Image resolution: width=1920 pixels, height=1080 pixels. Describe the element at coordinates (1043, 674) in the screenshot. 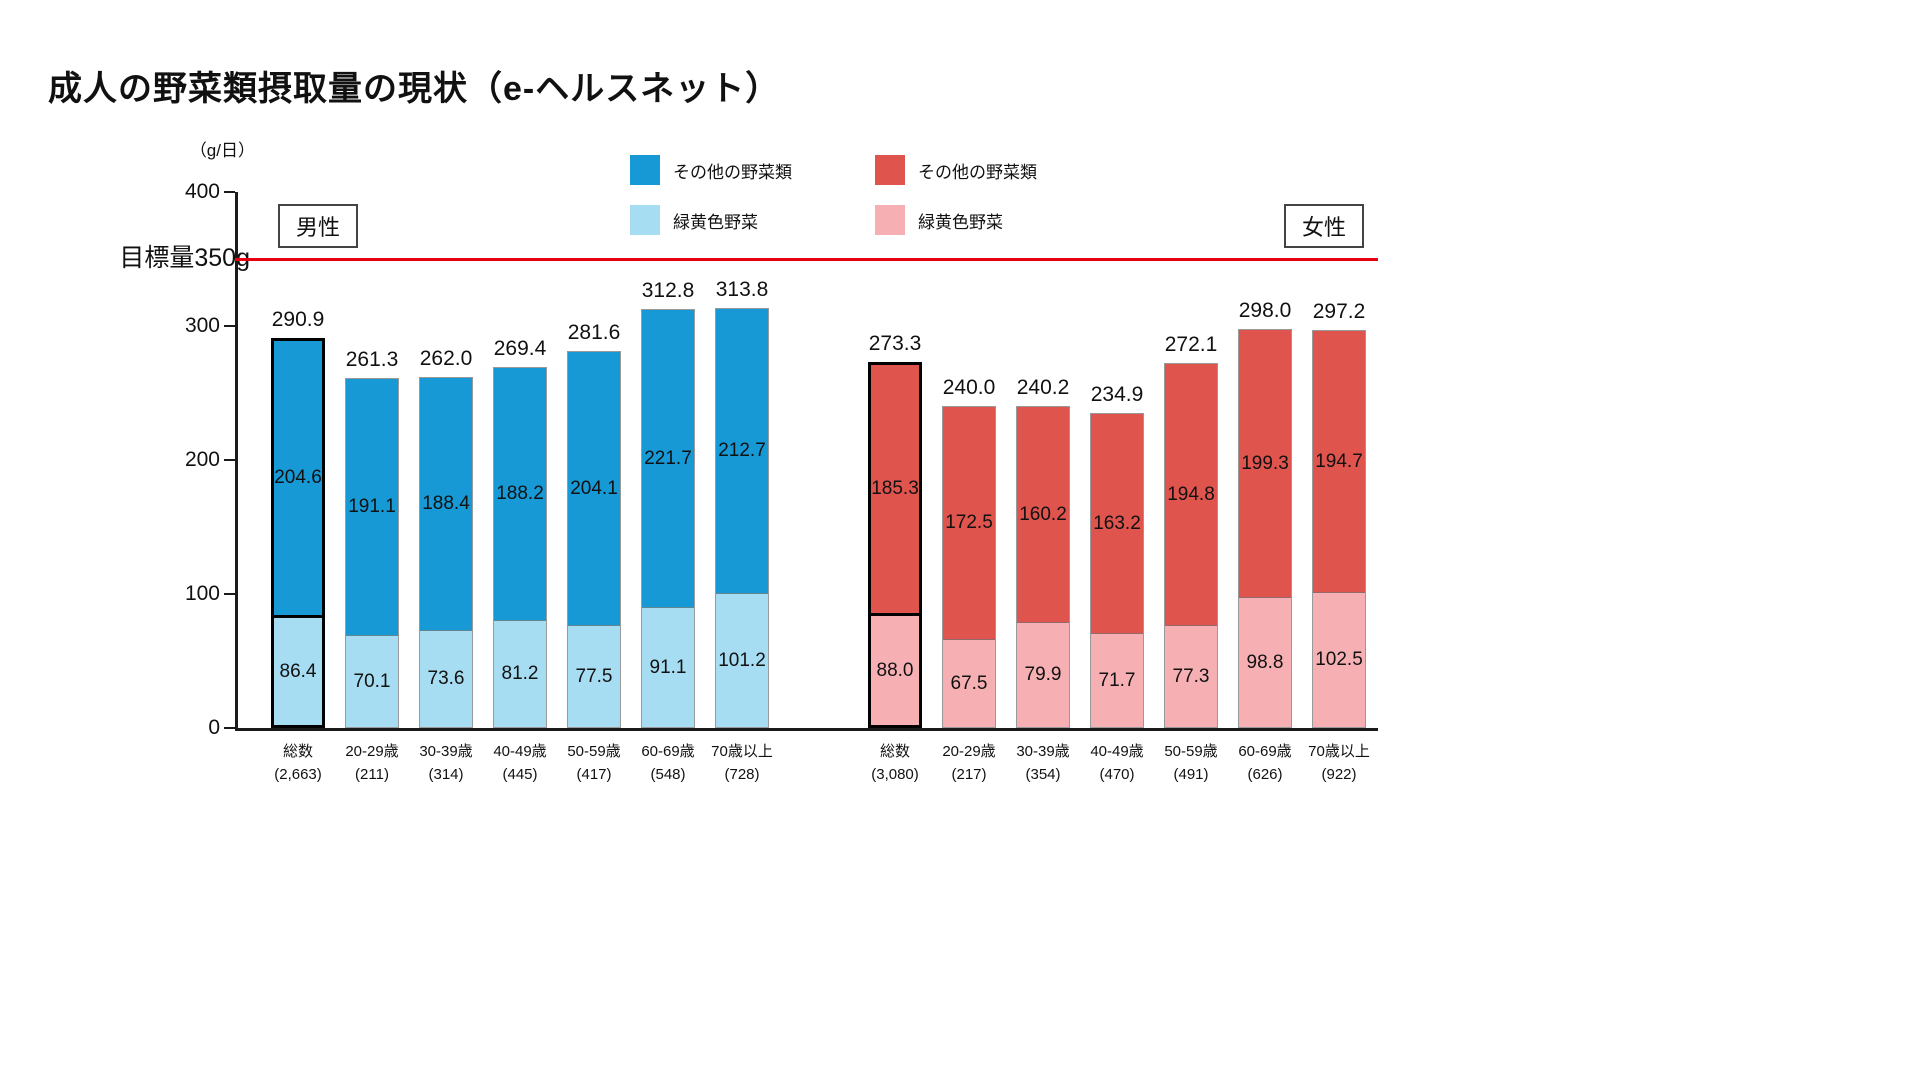

I see `segment-green-yellow-vegetables: 79.9` at that location.